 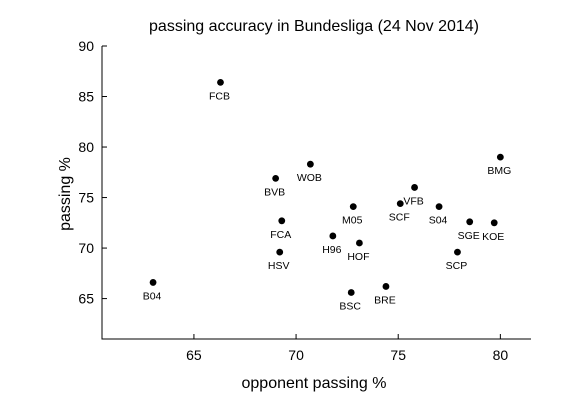 I want to click on data-point-label: B04, so click(x=152, y=296).